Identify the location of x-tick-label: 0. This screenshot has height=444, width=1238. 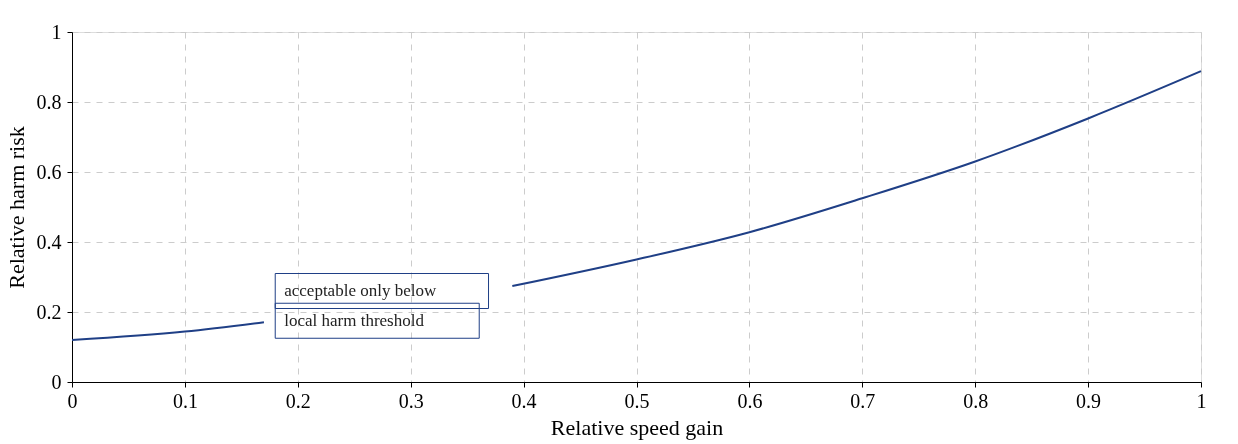
(72, 400).